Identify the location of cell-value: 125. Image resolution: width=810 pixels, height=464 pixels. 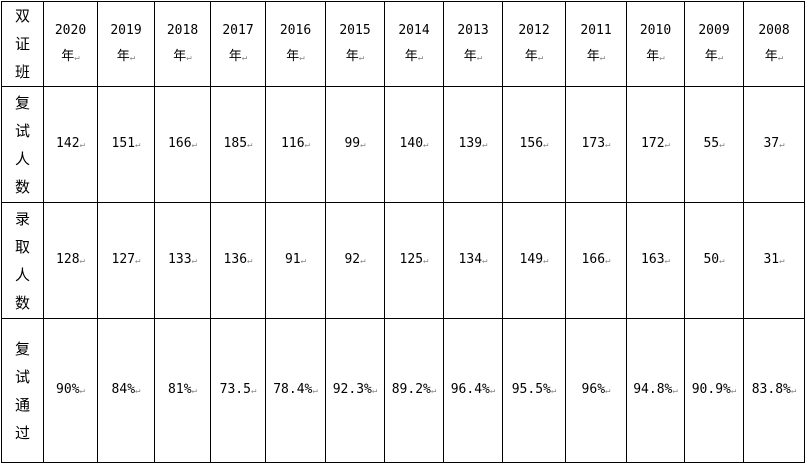
(411, 259).